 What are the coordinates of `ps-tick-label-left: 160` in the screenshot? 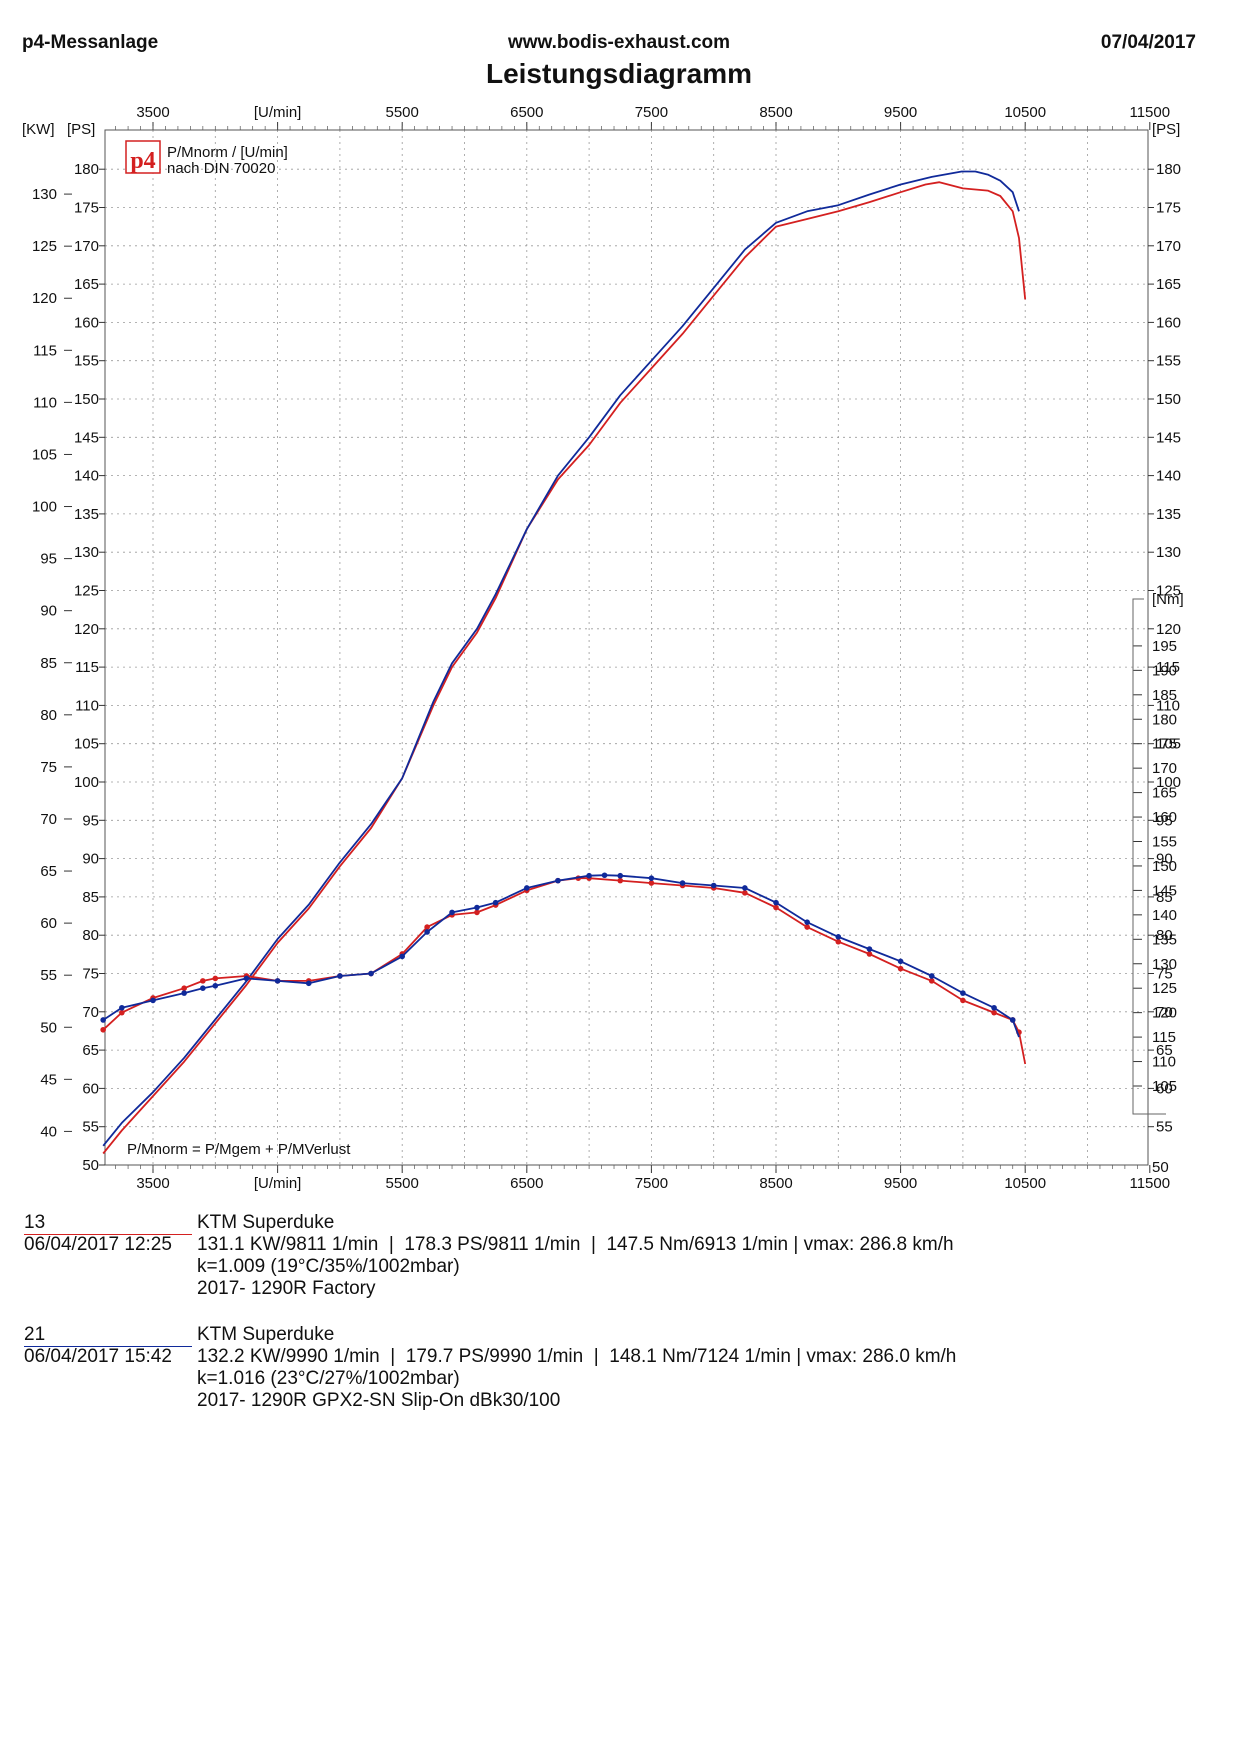 It's located at (86, 322).